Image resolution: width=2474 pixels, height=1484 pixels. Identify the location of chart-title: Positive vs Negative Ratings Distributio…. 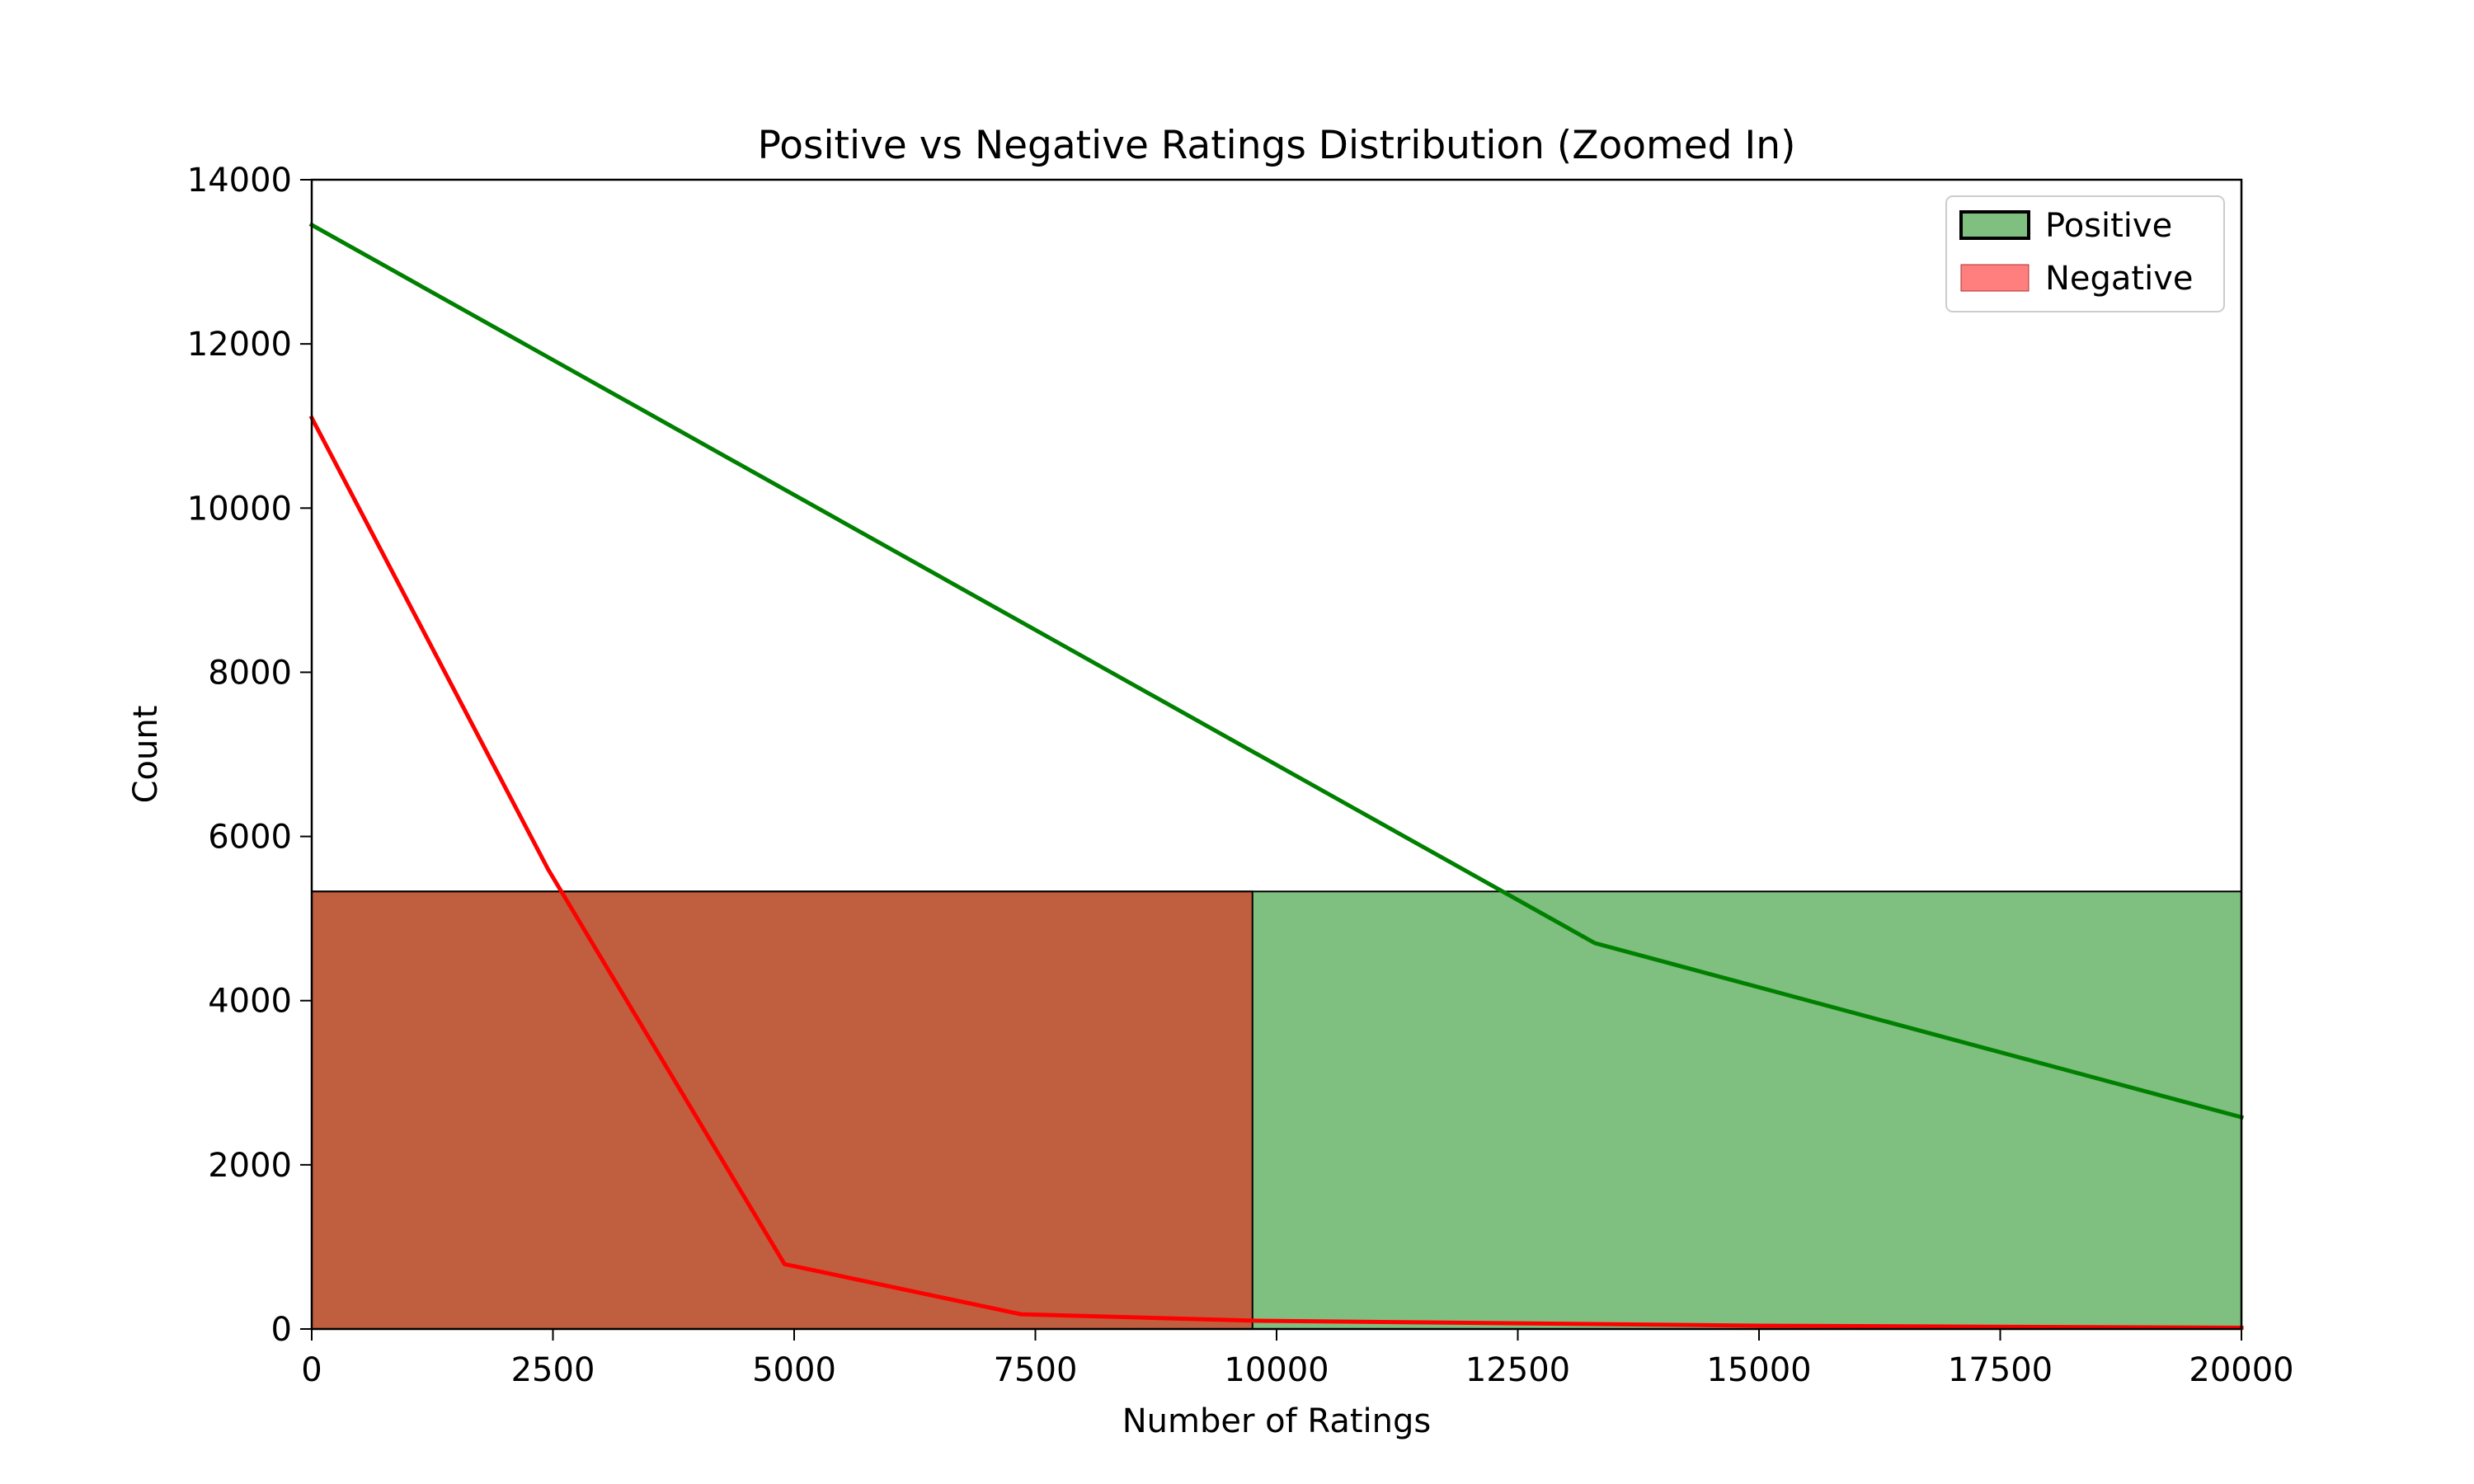
(1277, 145).